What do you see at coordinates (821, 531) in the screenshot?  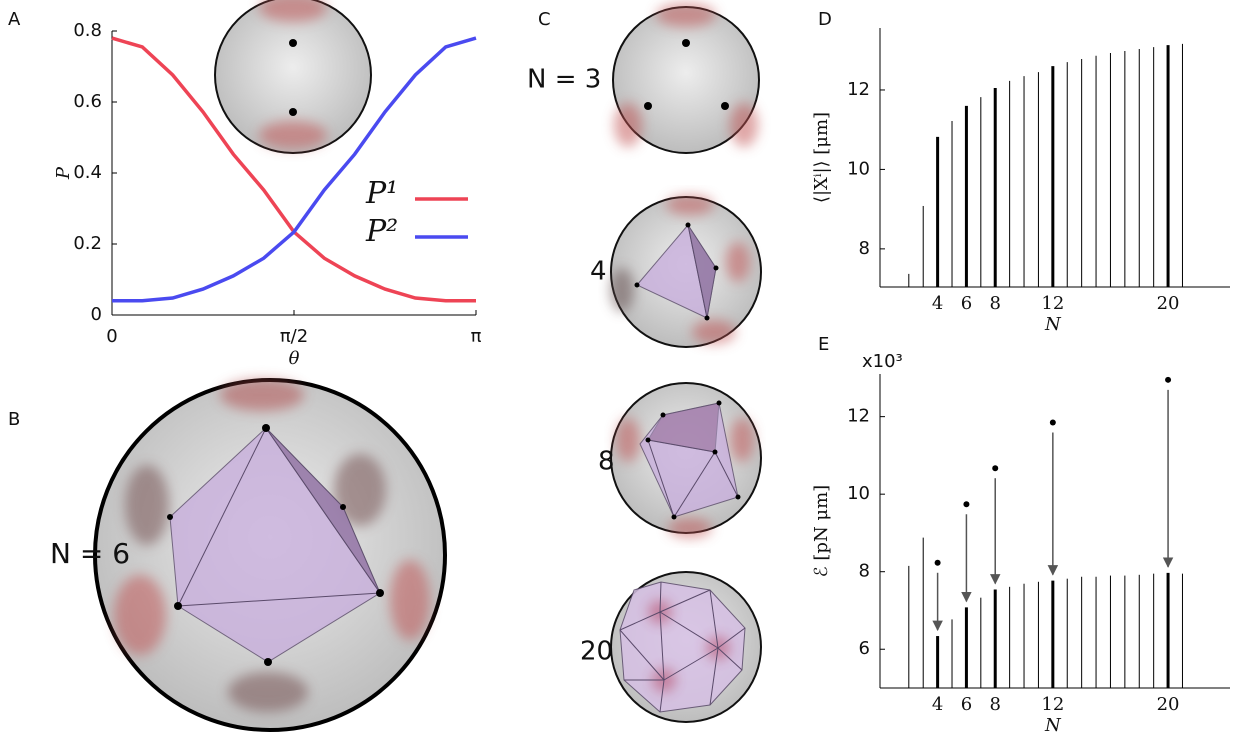 I see `y-axis-label: ℰ [pN μm]` at bounding box center [821, 531].